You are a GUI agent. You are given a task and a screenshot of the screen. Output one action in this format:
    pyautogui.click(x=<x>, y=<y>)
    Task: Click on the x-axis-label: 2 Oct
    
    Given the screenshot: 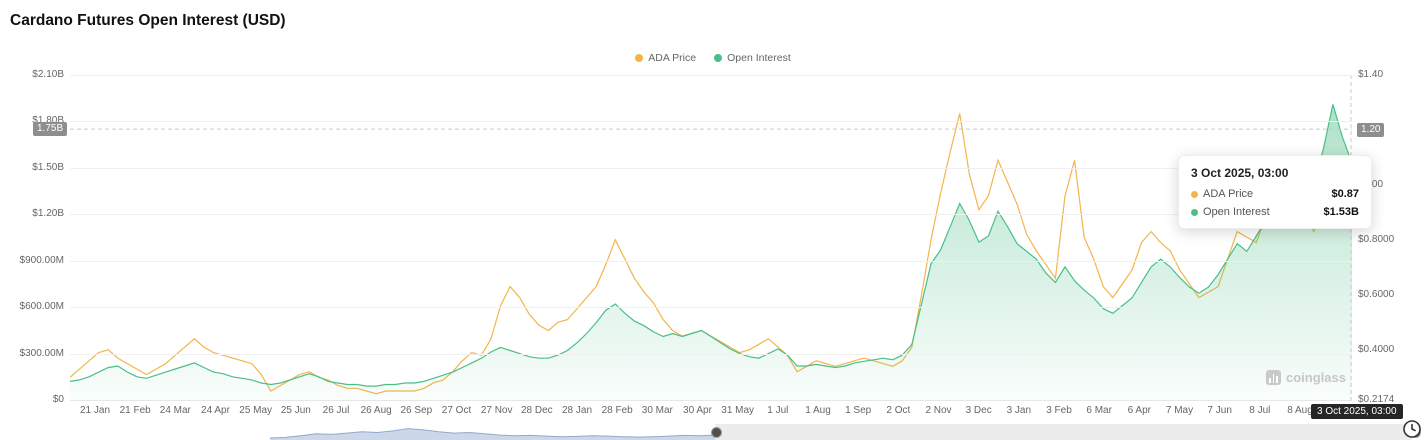 What is the action you would take?
    pyautogui.click(x=898, y=410)
    